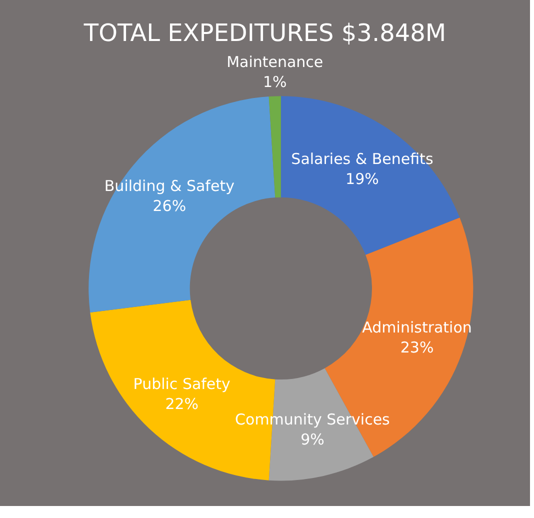 The width and height of the screenshot is (534, 518). Describe the element at coordinates (312, 439) in the screenshot. I see `data-label: 9%` at that location.